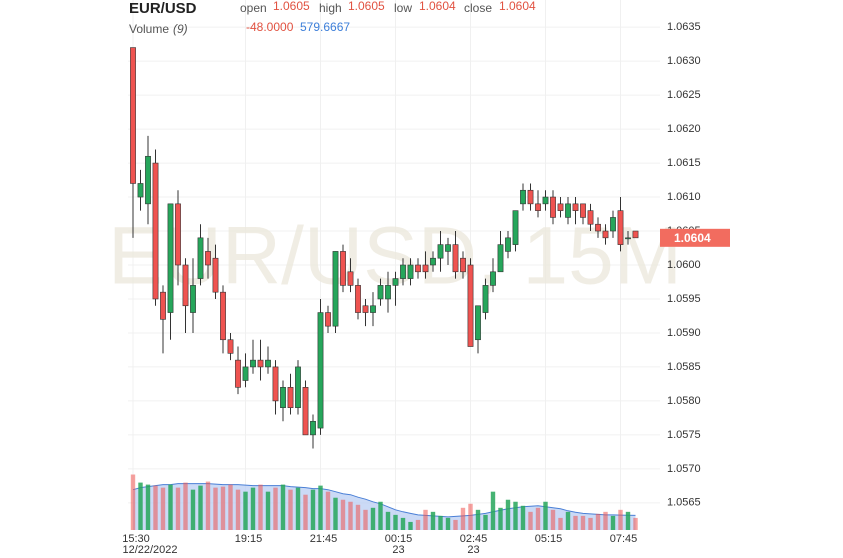  I want to click on readout-label: low, so click(403, 8).